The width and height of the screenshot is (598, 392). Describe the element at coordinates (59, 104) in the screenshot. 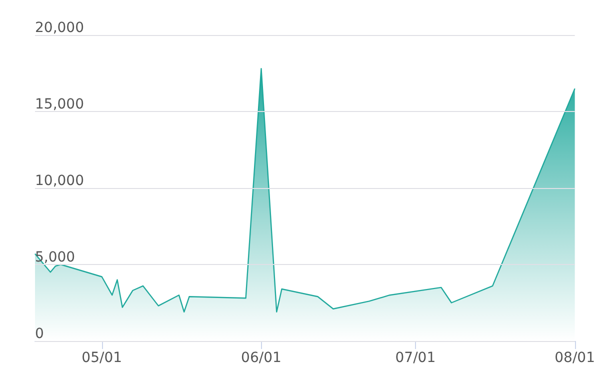

I see `y-tick-label: 15,000` at that location.